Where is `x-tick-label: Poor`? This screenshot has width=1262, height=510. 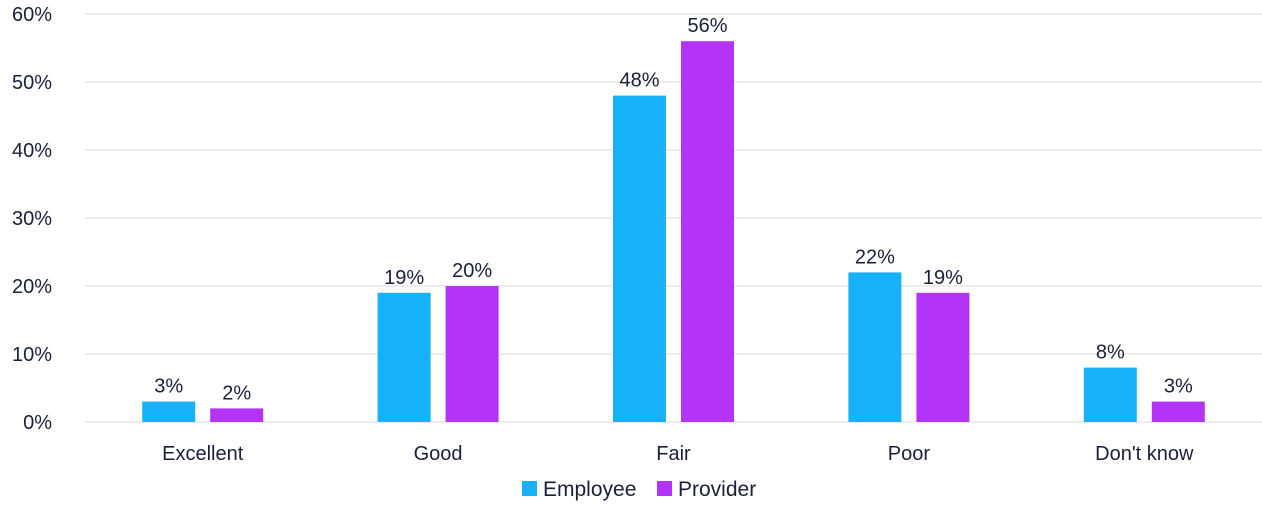
x-tick-label: Poor is located at coordinates (909, 454).